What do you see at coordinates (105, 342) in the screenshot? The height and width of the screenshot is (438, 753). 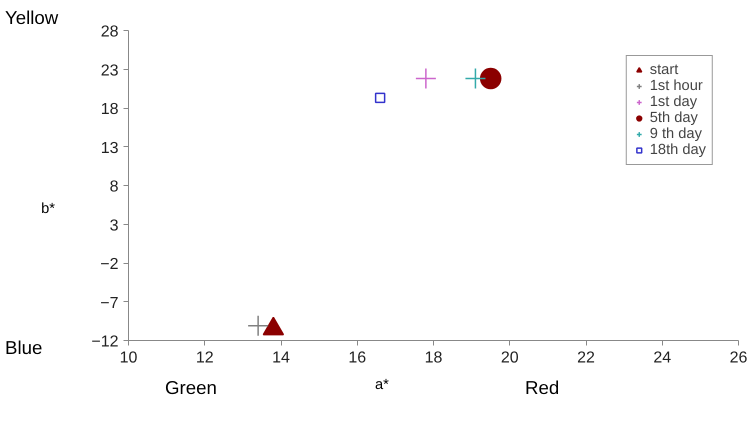 I see `y-tick-label: −12` at bounding box center [105, 342].